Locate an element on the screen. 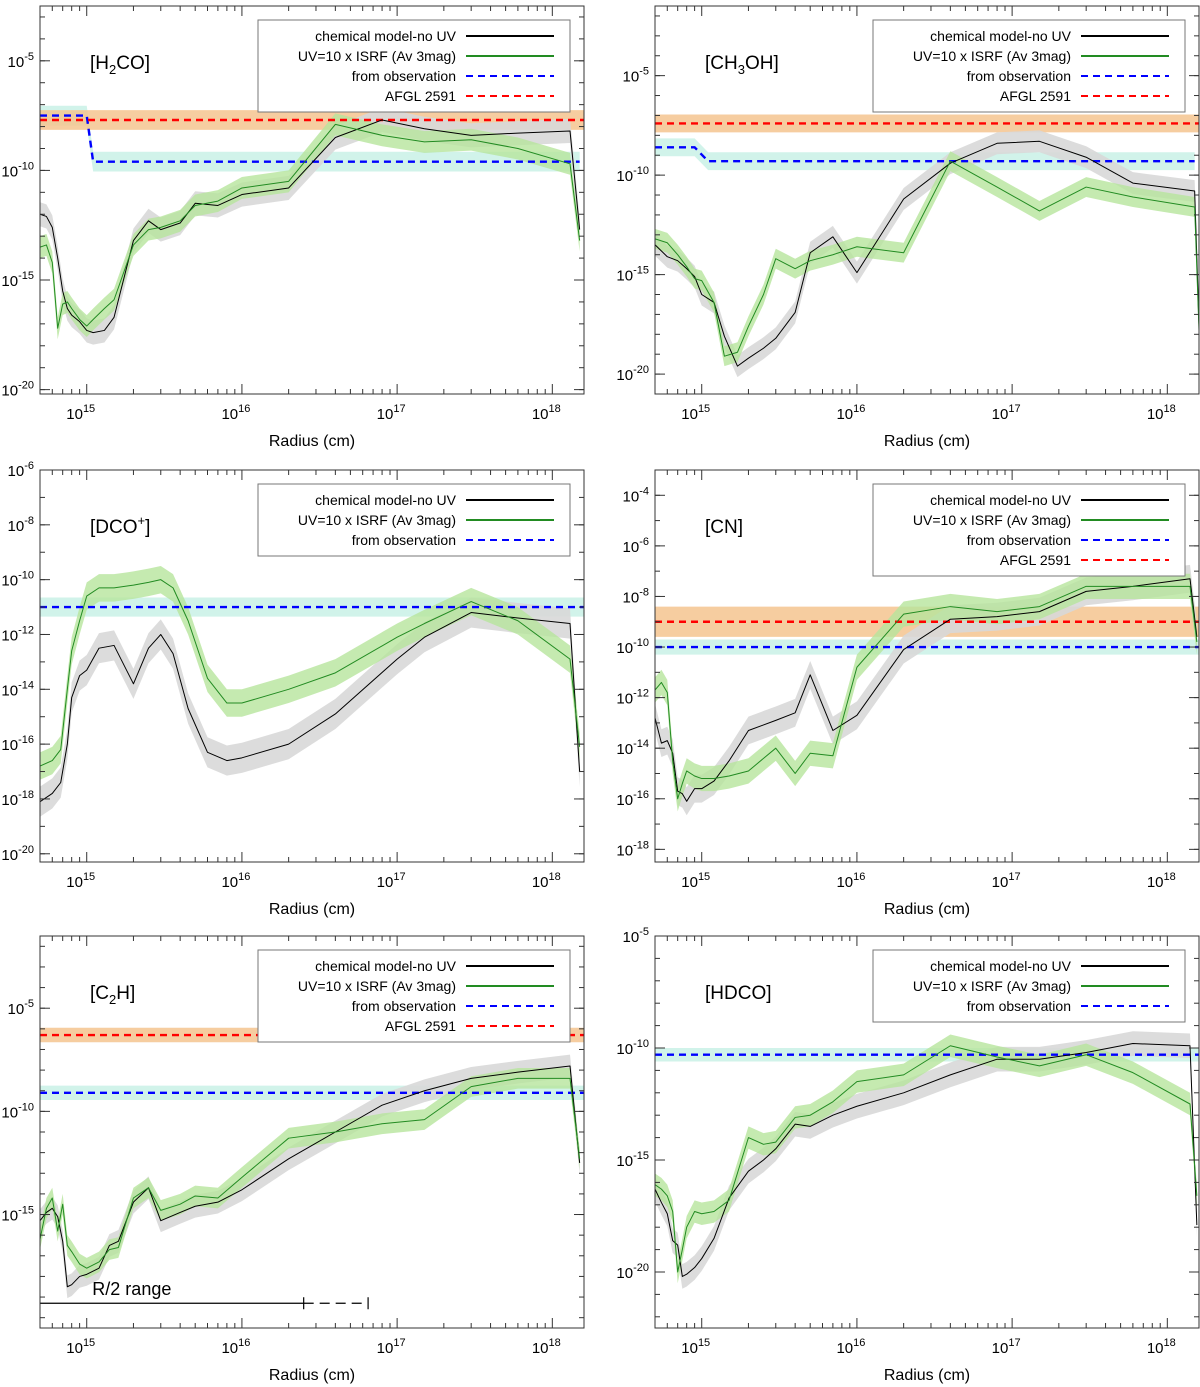  title-part: [C is located at coordinates (99, 993).